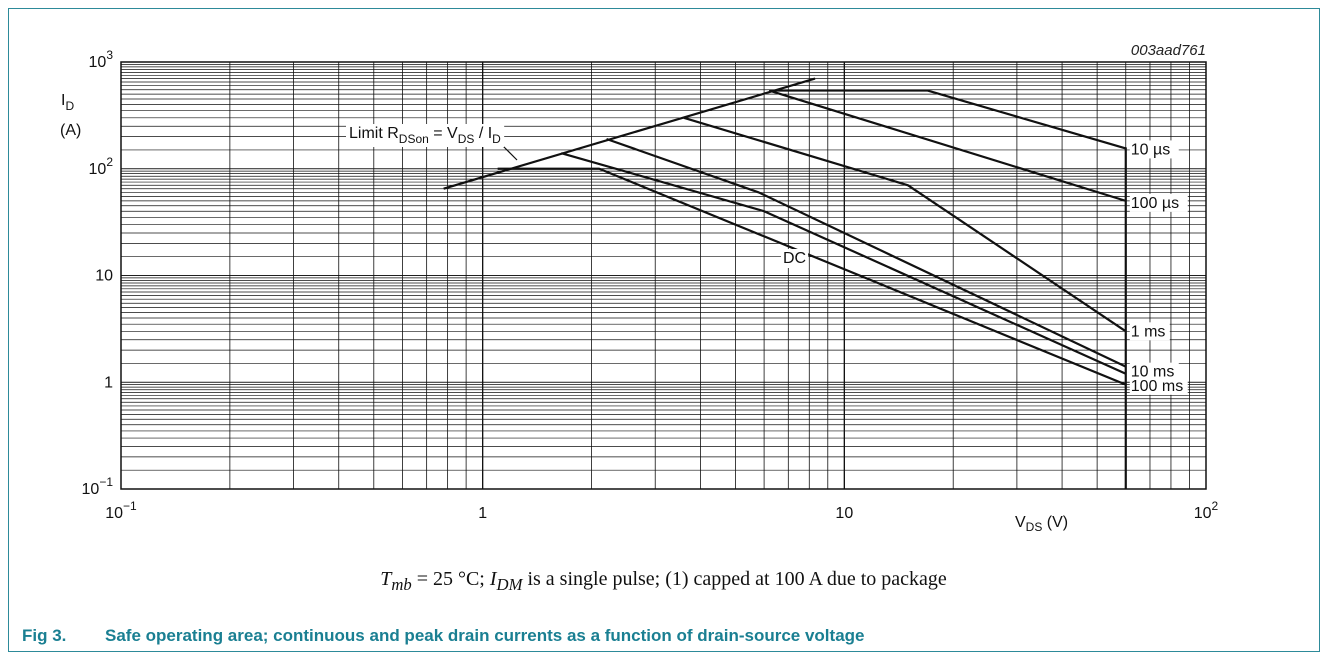  What do you see at coordinates (1206, 510) in the screenshot?
I see `x-tick-label: 10²` at bounding box center [1206, 510].